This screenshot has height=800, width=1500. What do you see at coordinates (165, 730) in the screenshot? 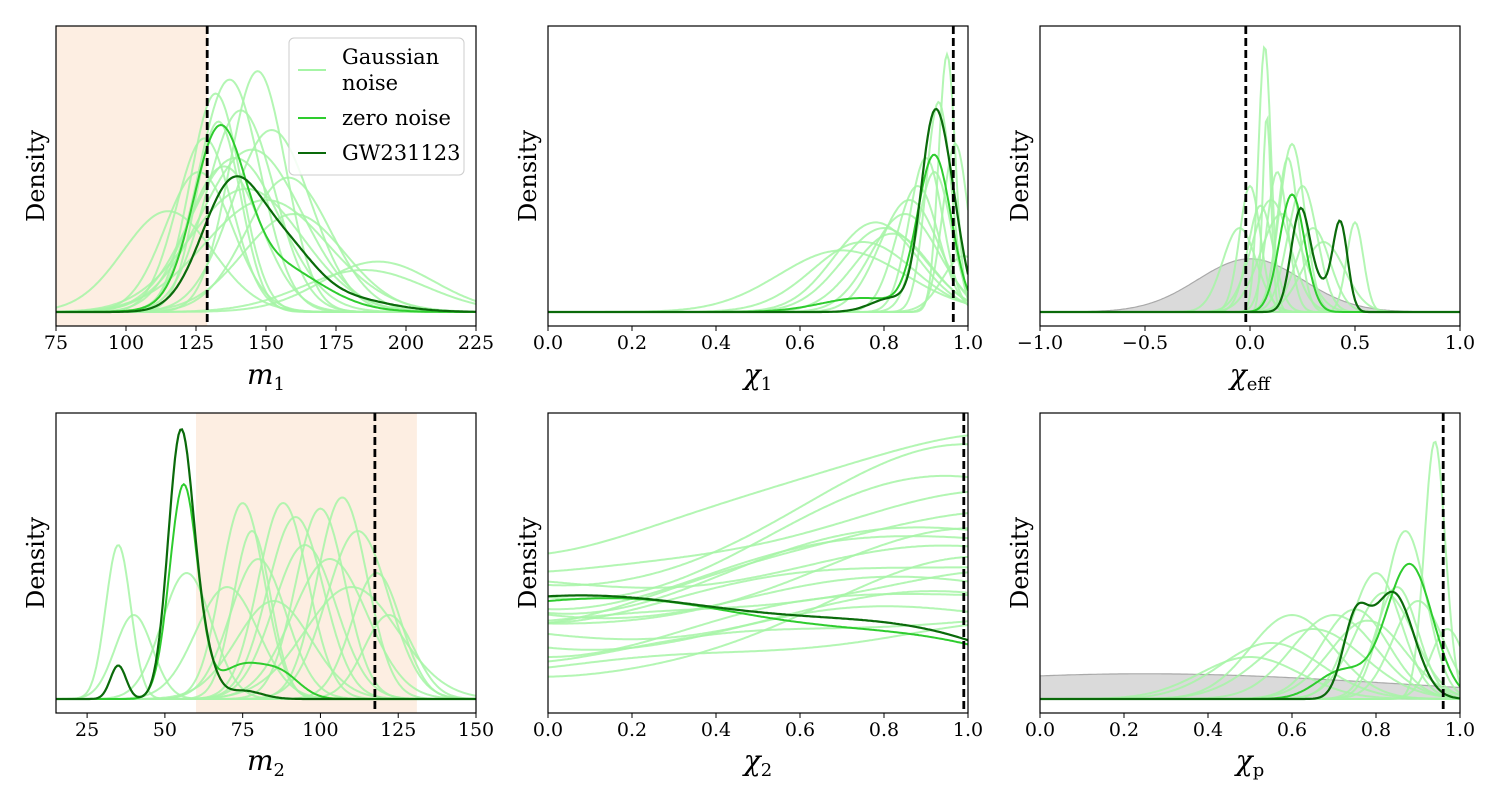
I see `x-tick-label: 50` at bounding box center [165, 730].